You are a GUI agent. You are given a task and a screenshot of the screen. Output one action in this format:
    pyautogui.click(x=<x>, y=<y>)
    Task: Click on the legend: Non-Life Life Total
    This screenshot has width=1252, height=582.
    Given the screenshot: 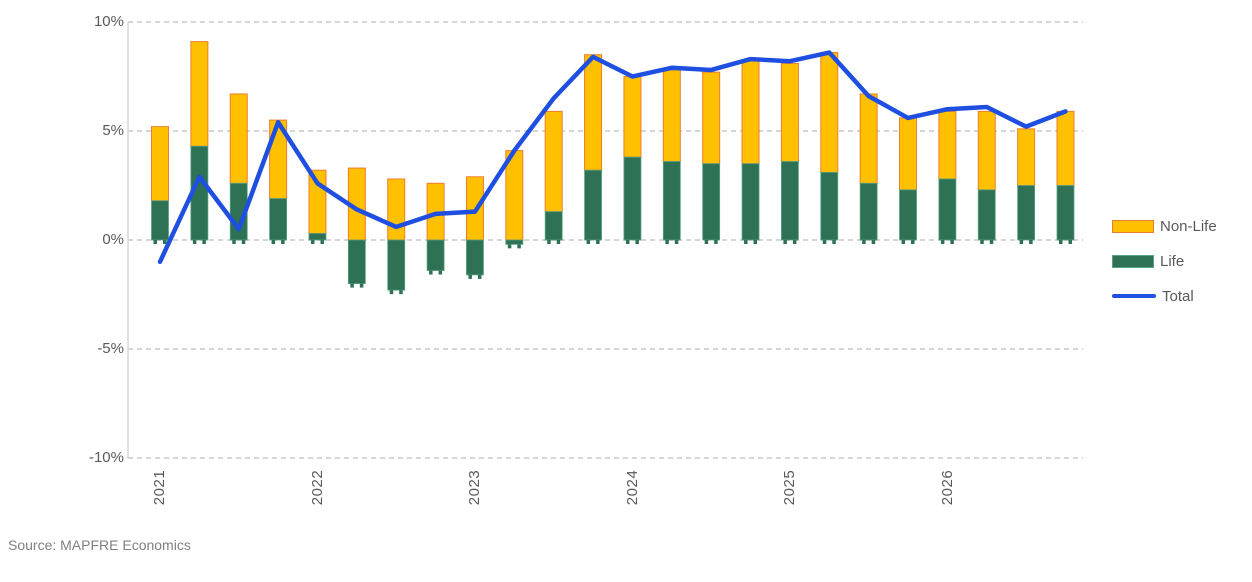 What is the action you would take?
    pyautogui.click(x=1164, y=261)
    